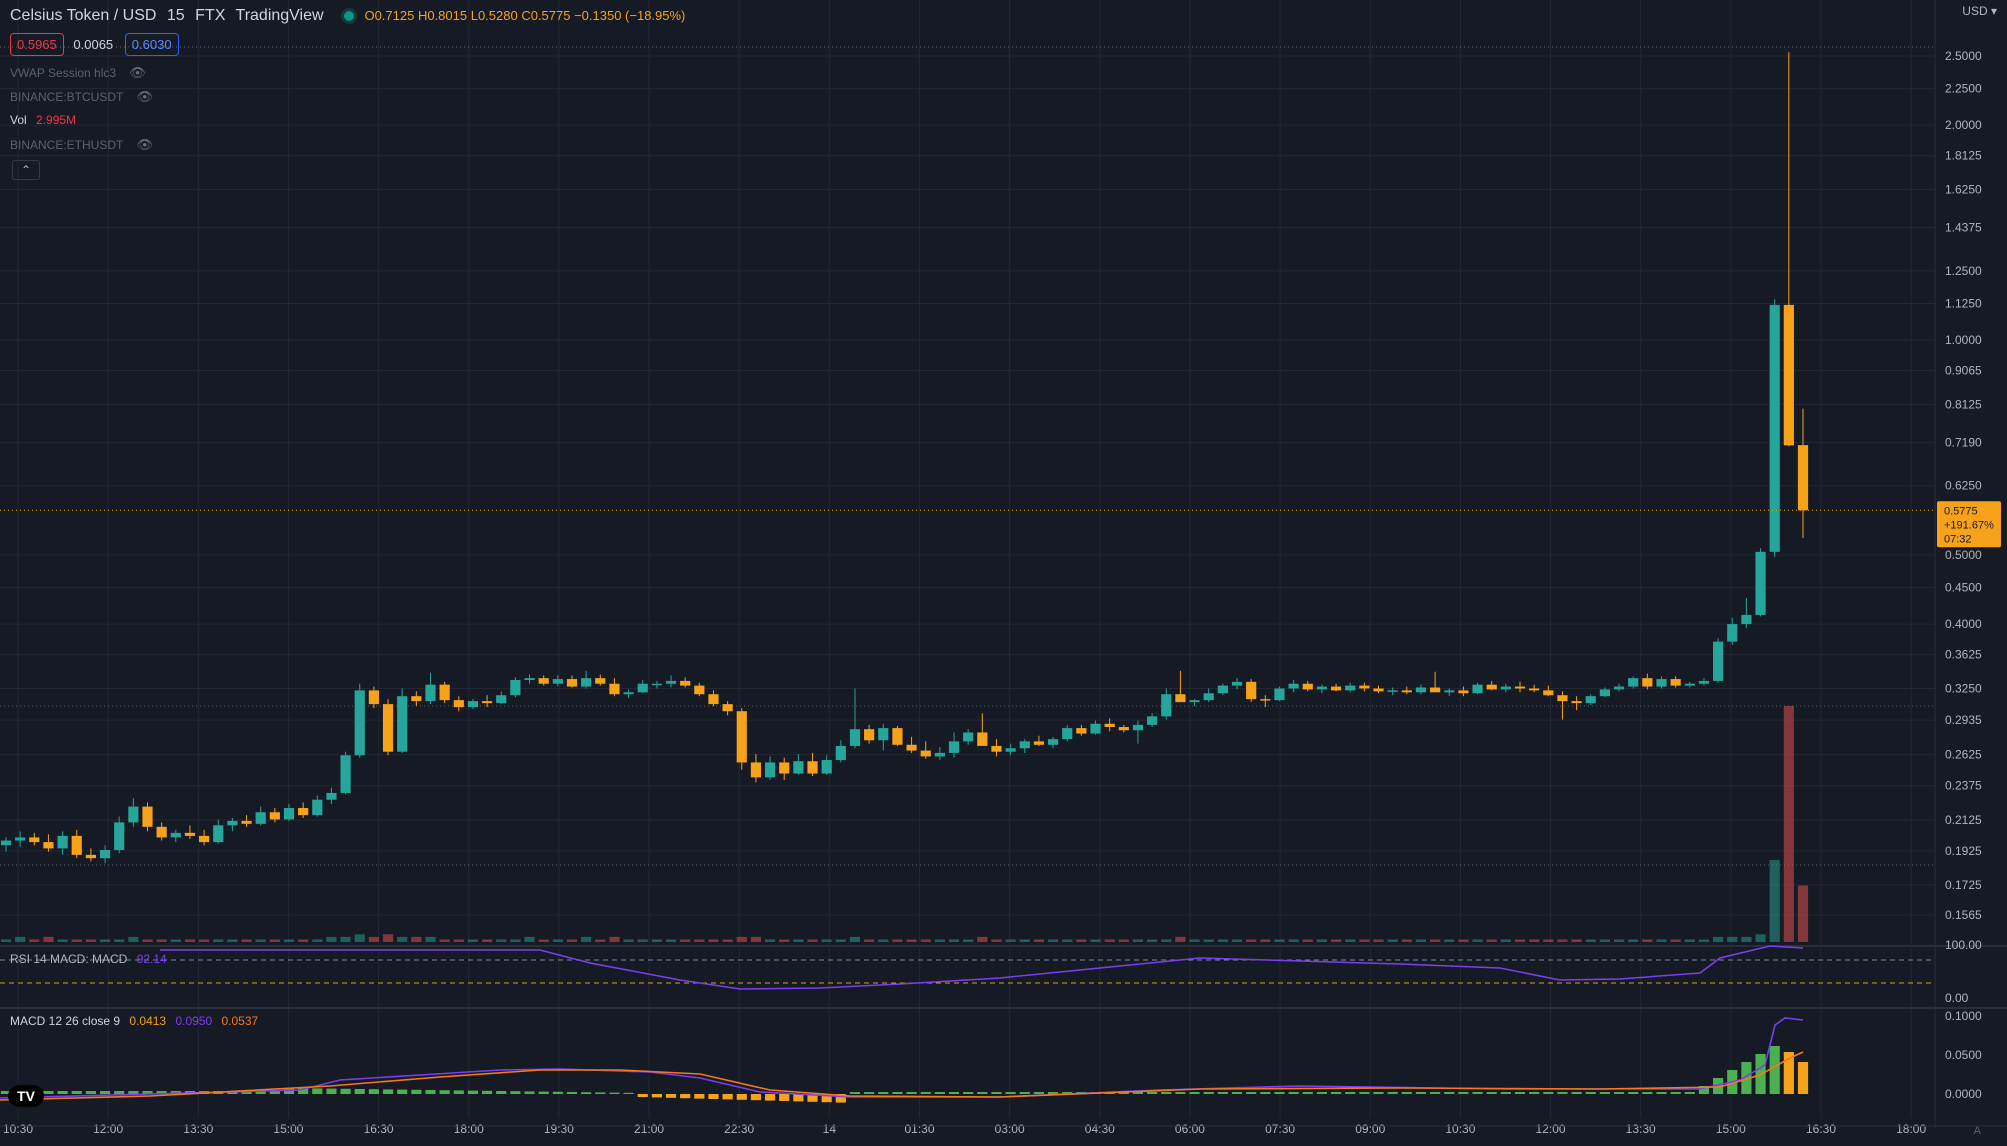  I want to click on price-tick-label: 1.8125, so click(1963, 156).